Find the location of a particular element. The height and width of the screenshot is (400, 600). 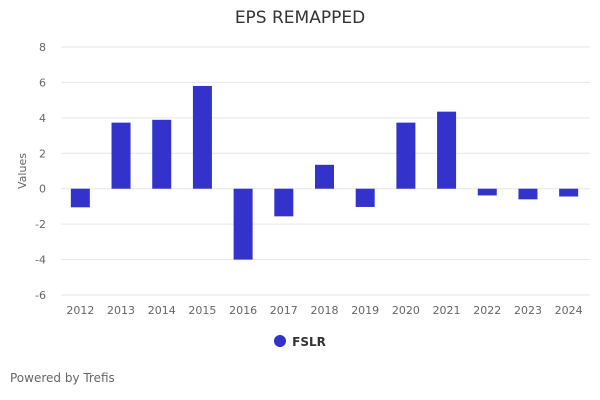

bar-2015 is located at coordinates (202, 137).